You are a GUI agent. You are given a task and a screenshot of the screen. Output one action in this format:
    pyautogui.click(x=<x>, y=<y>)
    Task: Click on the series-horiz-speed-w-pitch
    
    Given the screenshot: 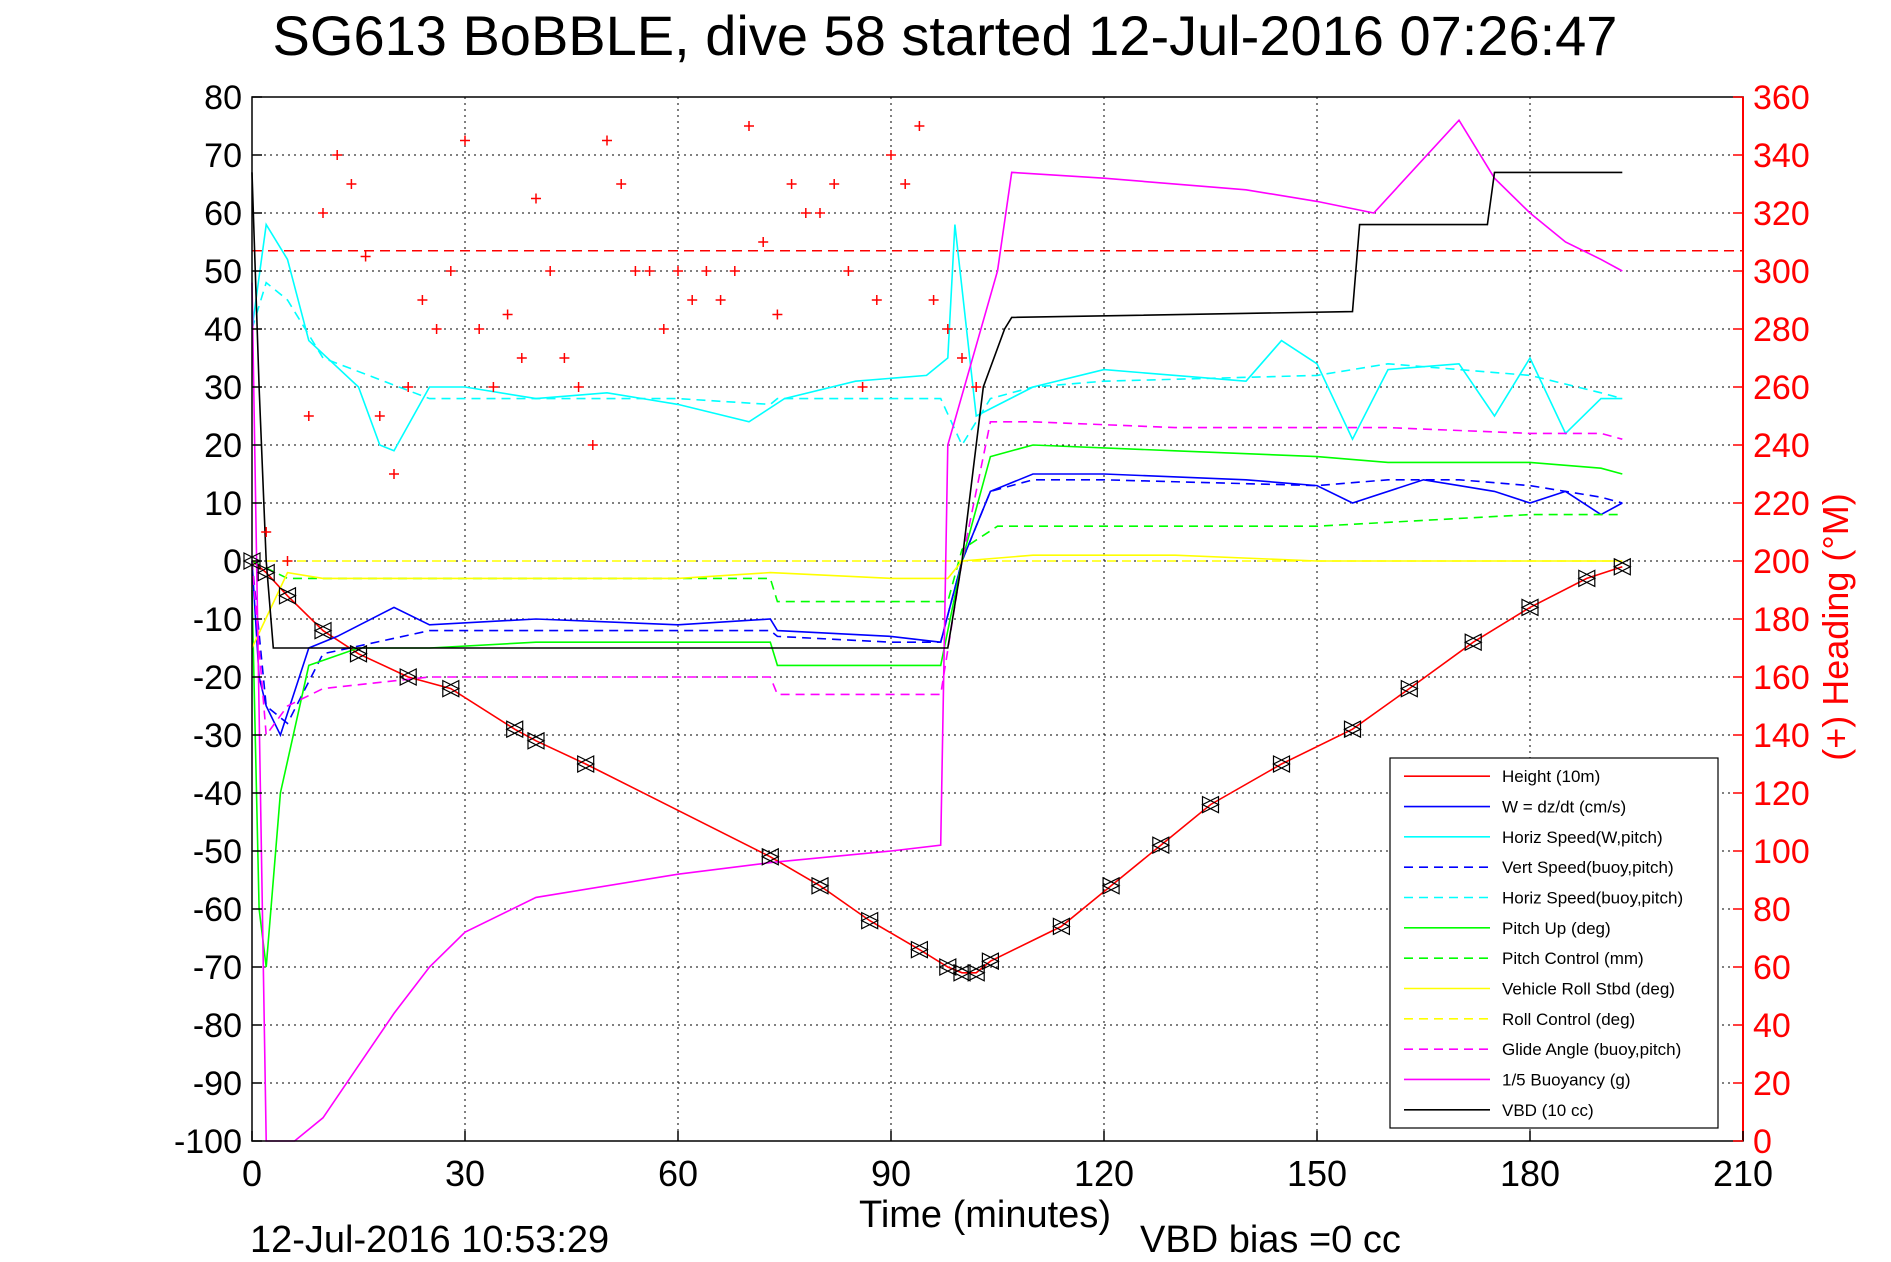 What is the action you would take?
    pyautogui.click(x=937, y=337)
    